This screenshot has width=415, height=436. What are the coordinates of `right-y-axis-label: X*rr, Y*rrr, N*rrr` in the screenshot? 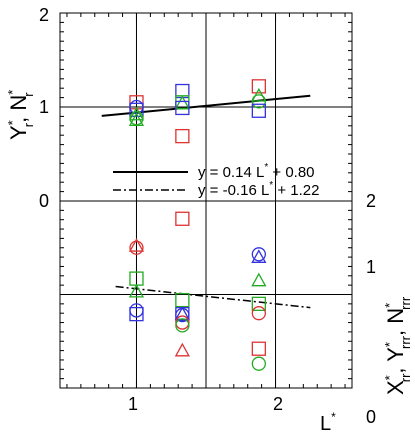 It's located at (397, 345).